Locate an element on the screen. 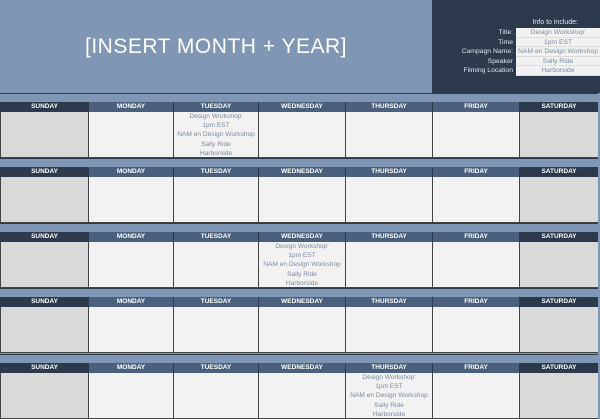 Image resolution: width=600 pixels, height=419 pixels. info-label: Campagn Name: is located at coordinates (487, 51).